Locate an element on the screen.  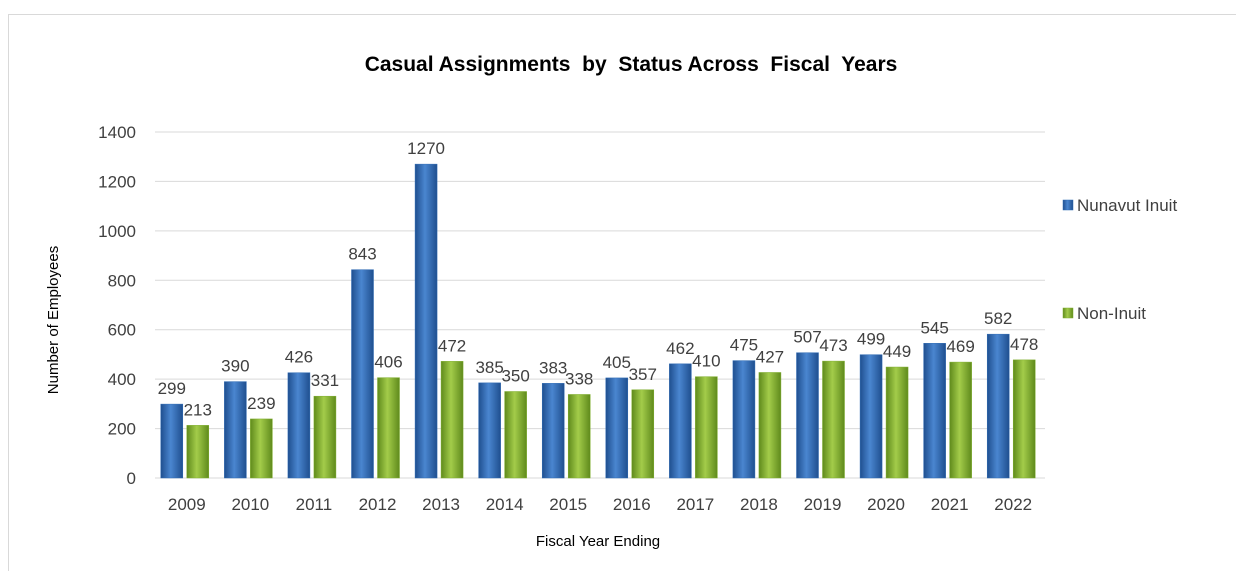
data-label: 338 is located at coordinates (579, 378).